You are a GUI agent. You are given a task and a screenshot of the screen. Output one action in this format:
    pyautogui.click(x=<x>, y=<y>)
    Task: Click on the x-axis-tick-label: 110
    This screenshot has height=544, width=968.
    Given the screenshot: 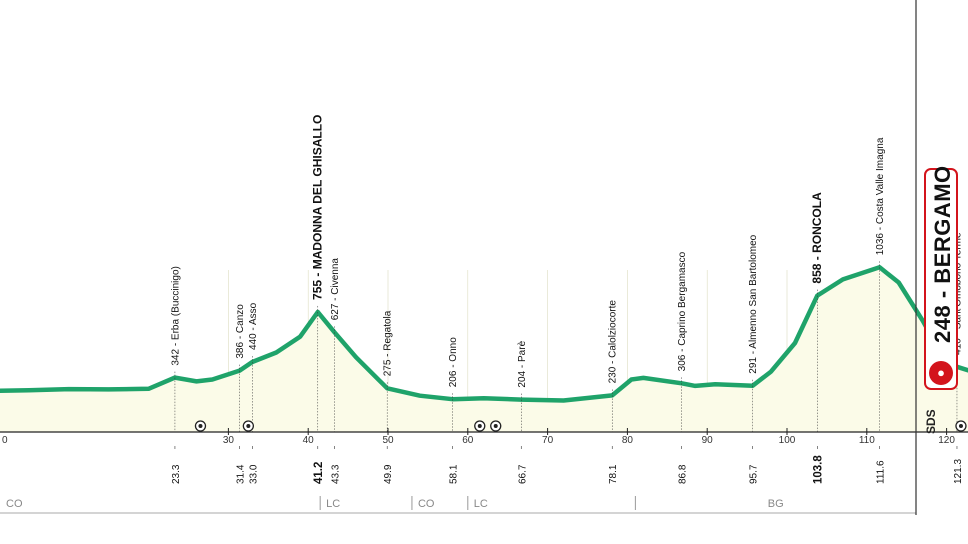 What is the action you would take?
    pyautogui.click(x=867, y=440)
    